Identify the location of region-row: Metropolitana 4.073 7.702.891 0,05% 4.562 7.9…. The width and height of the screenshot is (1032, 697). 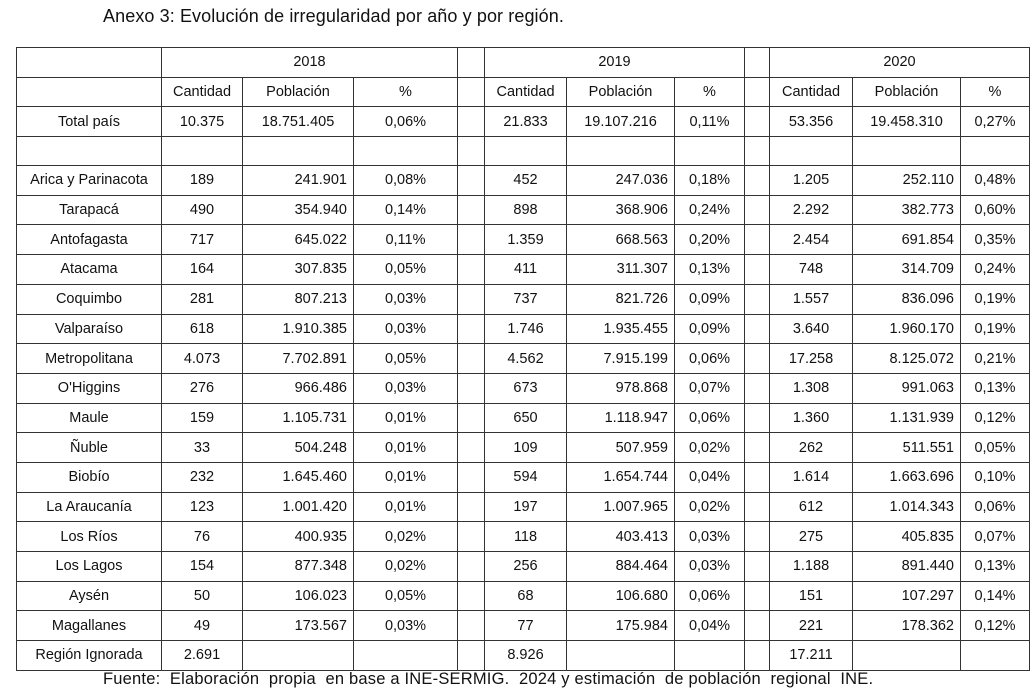
(523, 358).